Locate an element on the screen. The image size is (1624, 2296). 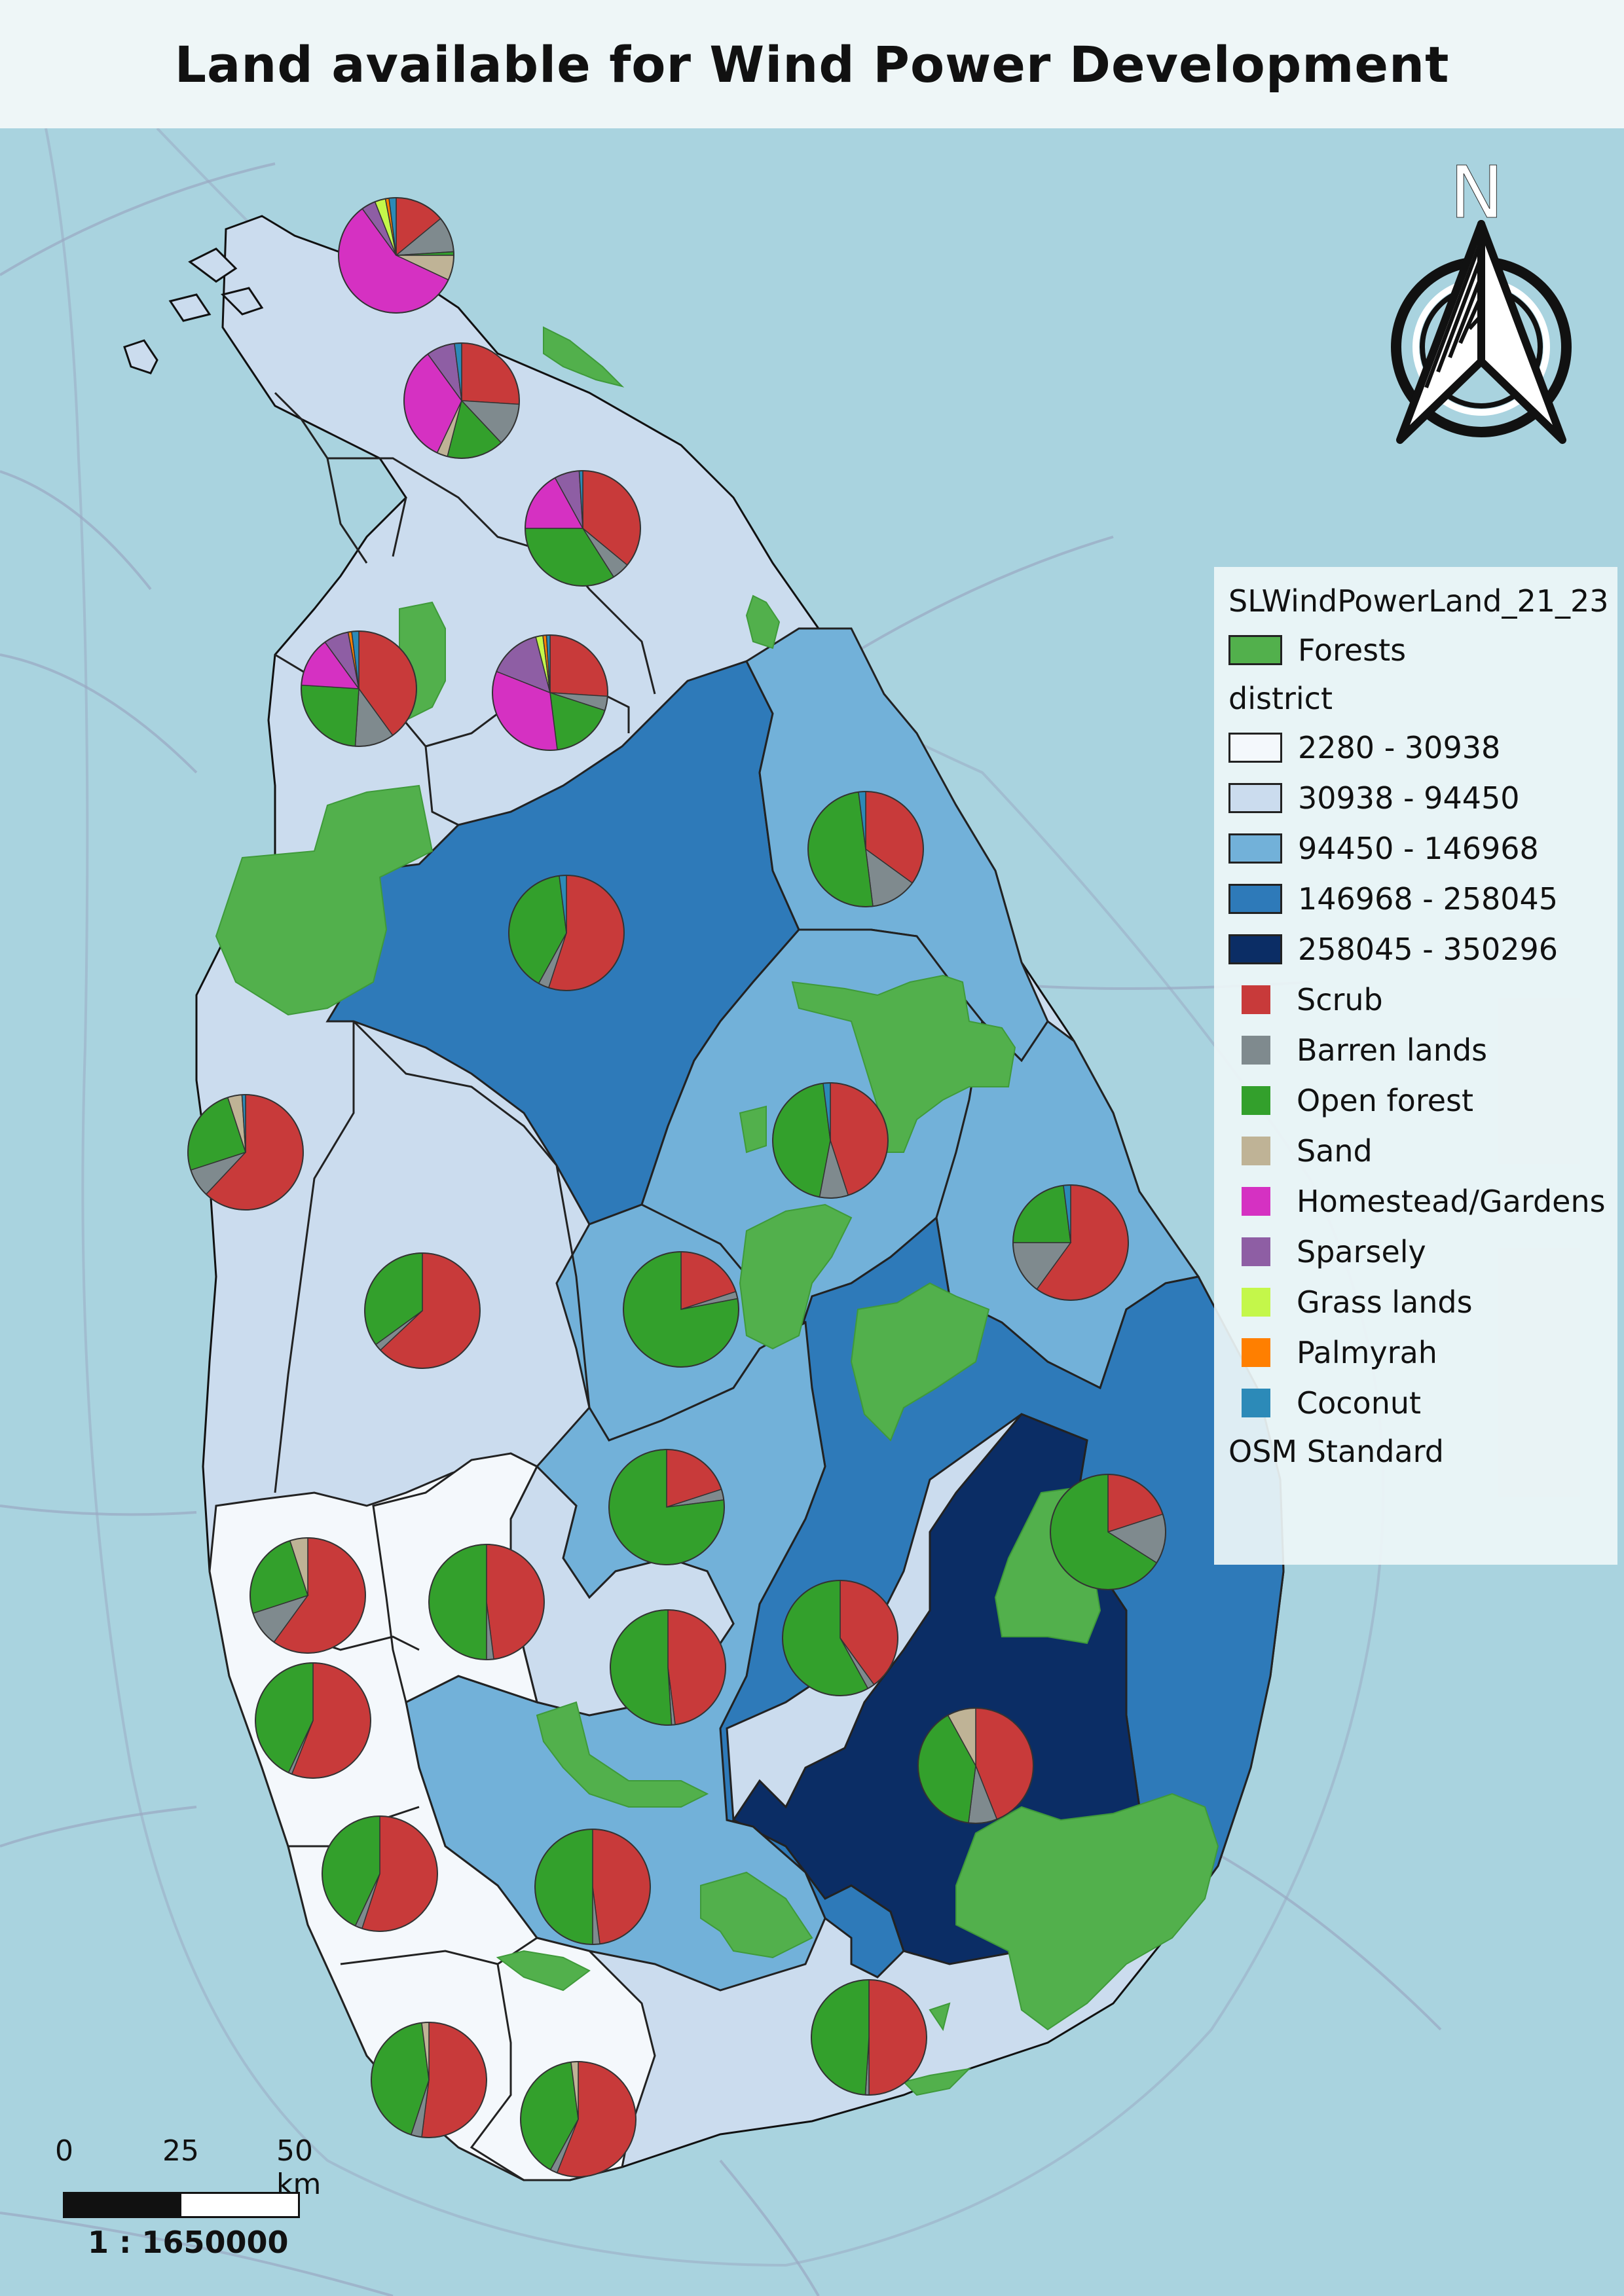
legend-district-class: 2280 - 30938 is located at coordinates (1422, 747).